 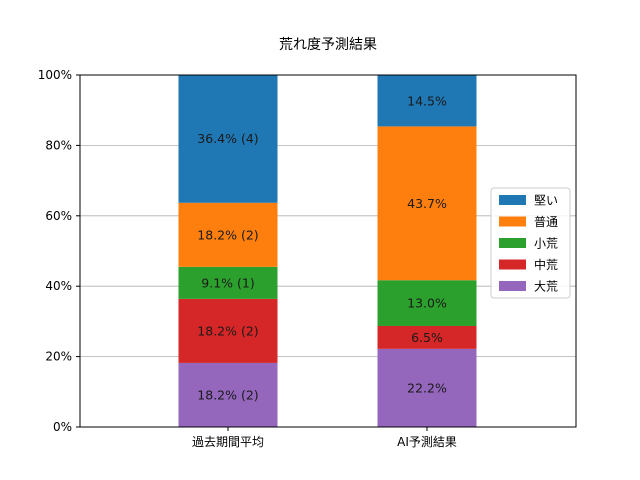 I want to click on legend-label: 大荒, so click(x=546, y=287).